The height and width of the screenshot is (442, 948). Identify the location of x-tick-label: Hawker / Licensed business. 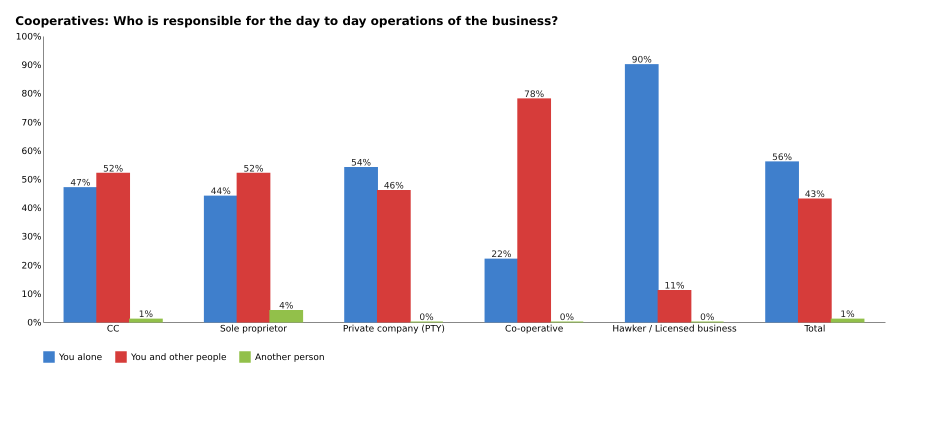
(674, 329).